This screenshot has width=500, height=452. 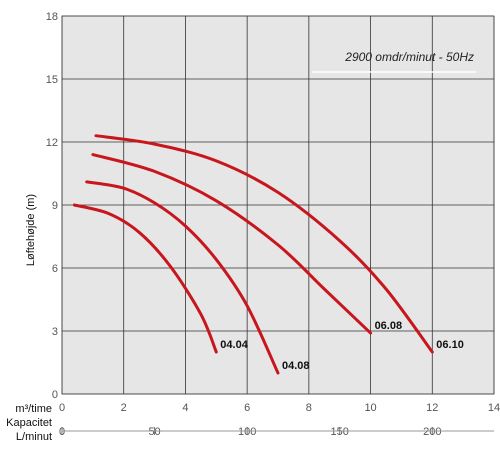 What do you see at coordinates (62, 432) in the screenshot?
I see `secondary-tick-label: 0` at bounding box center [62, 432].